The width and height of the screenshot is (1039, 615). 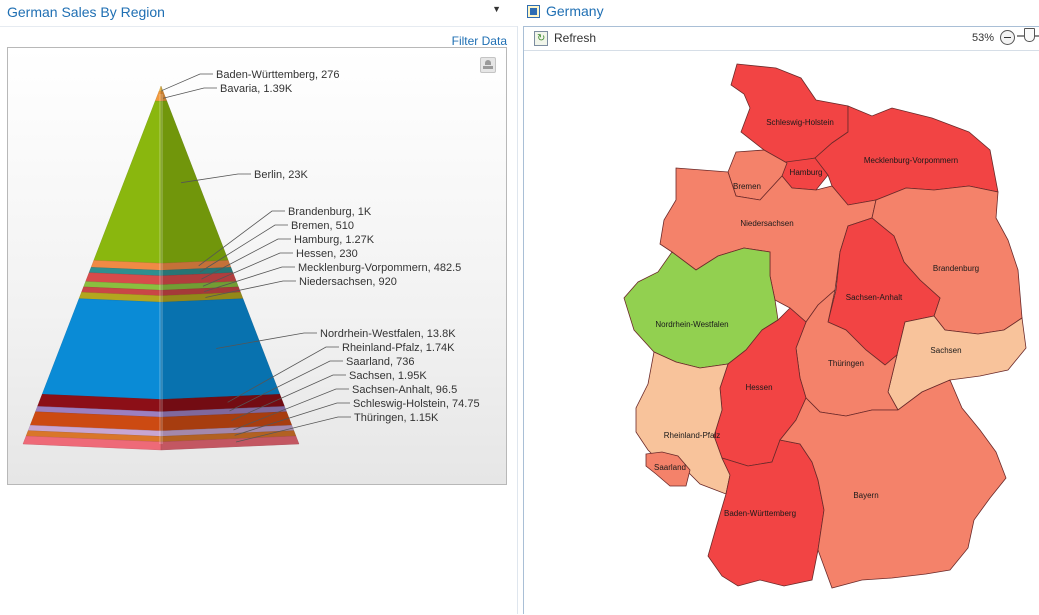 What do you see at coordinates (575, 38) in the screenshot?
I see `refresh-label: Refresh` at bounding box center [575, 38].